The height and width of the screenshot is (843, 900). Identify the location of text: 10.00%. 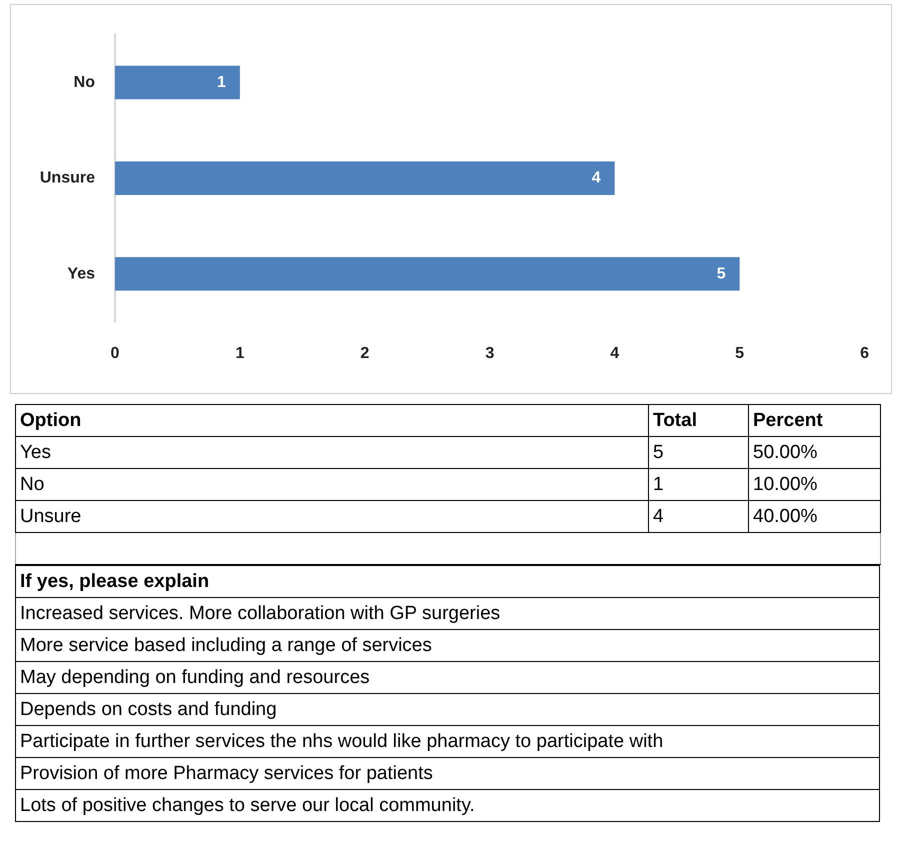
(814, 484).